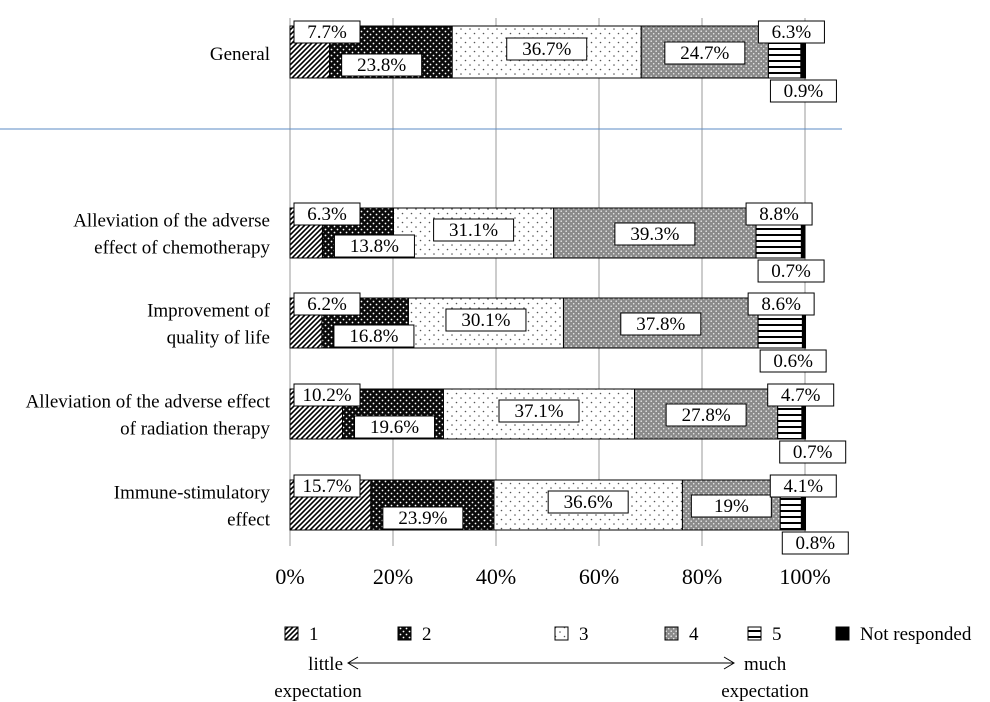 The image size is (990, 702). I want to click on data-label-2: 19.6%, so click(394, 427).